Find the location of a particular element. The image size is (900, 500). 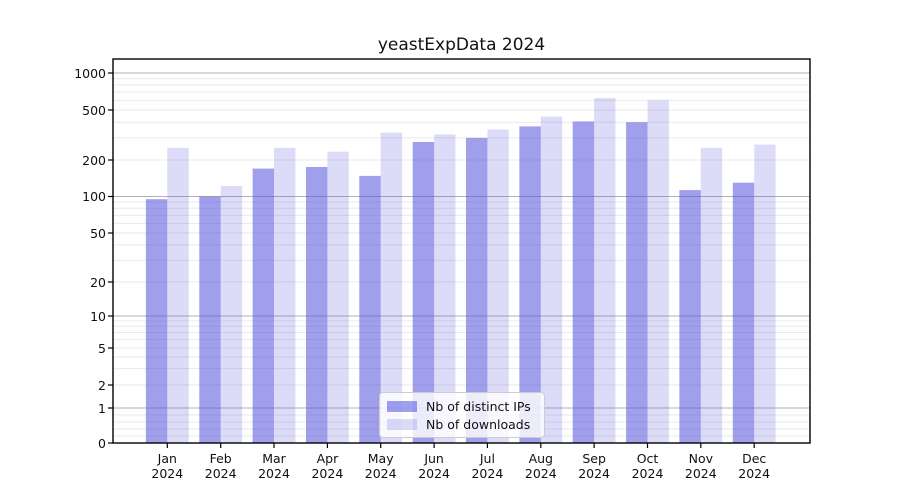

bar-nb-of-downloads-apr-2024 is located at coordinates (338, 297).